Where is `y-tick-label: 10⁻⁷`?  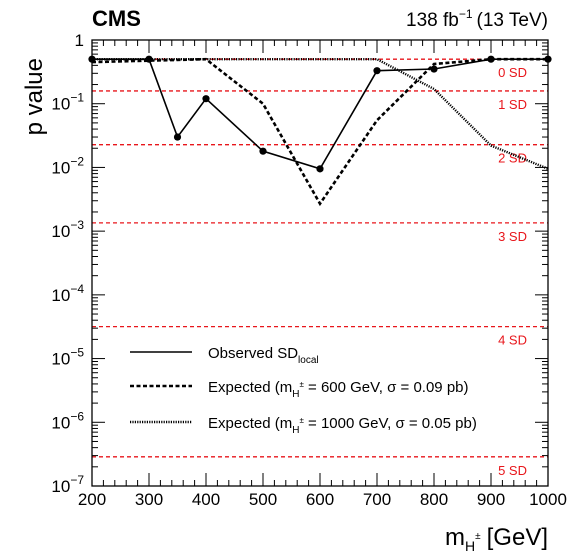 y-tick-label: 10⁻⁷ is located at coordinates (67, 484).